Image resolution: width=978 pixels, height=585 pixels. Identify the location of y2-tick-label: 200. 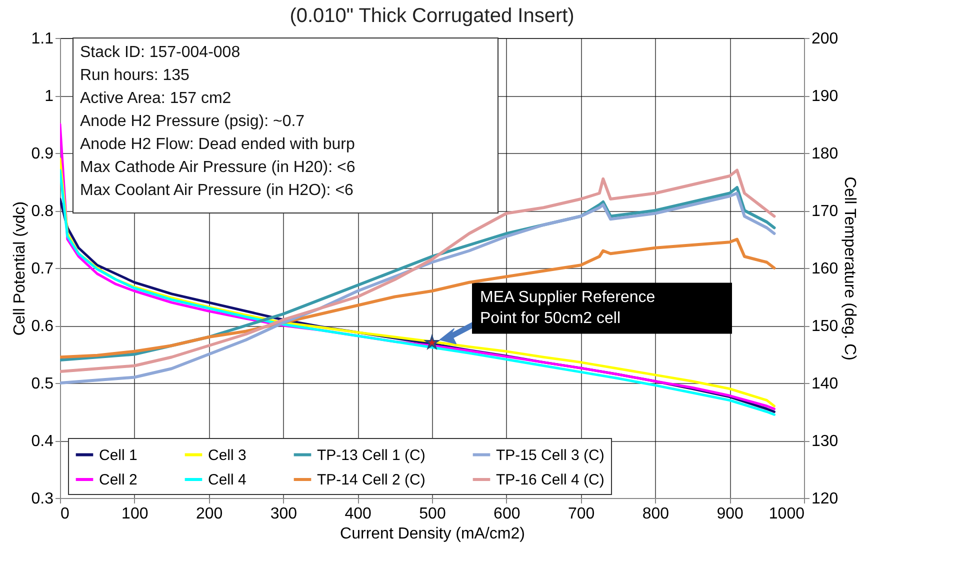
(825, 39).